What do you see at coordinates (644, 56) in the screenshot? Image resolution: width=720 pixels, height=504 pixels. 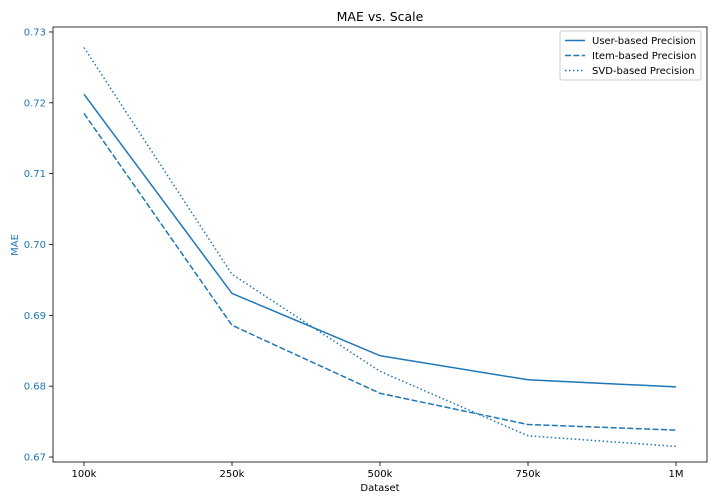 I see `legend-label-2: Item-based Precision` at bounding box center [644, 56].